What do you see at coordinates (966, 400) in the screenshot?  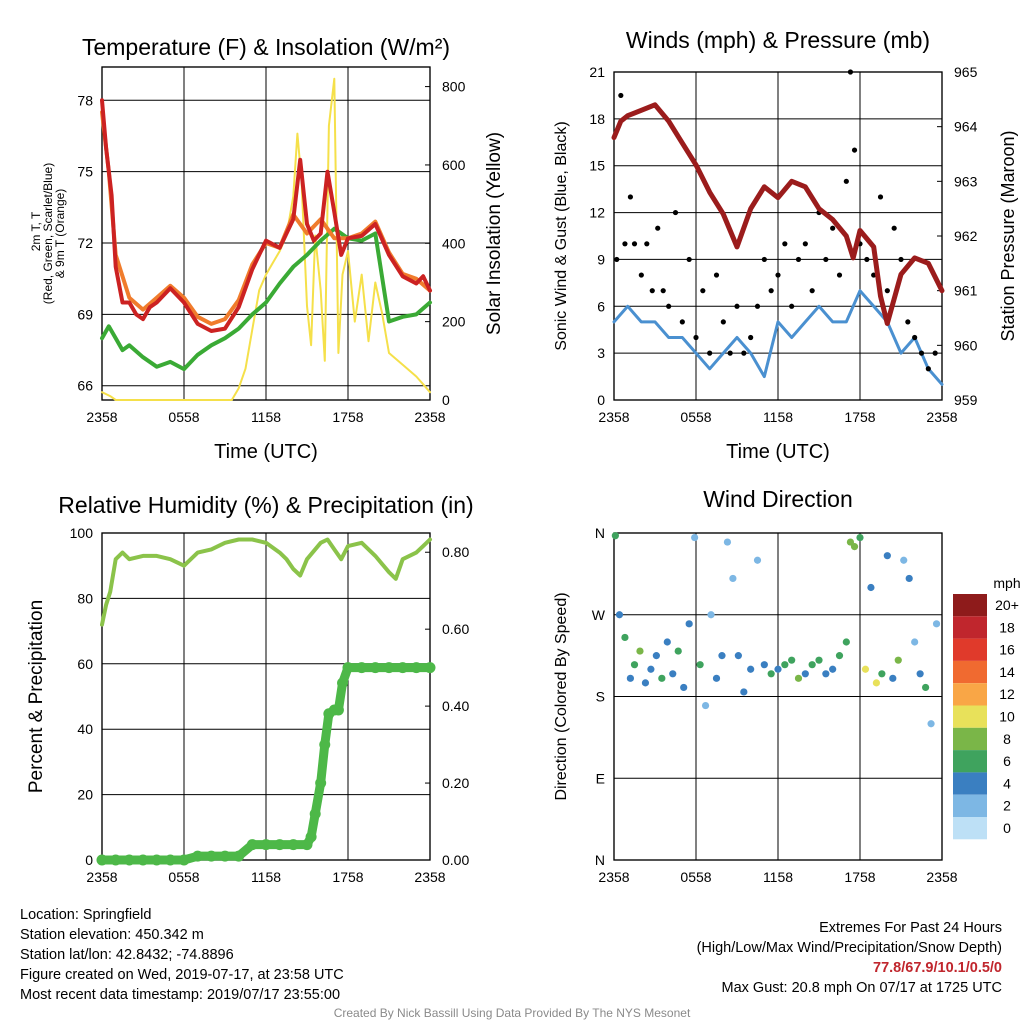 I see `y2-tick-label: 959` at bounding box center [966, 400].